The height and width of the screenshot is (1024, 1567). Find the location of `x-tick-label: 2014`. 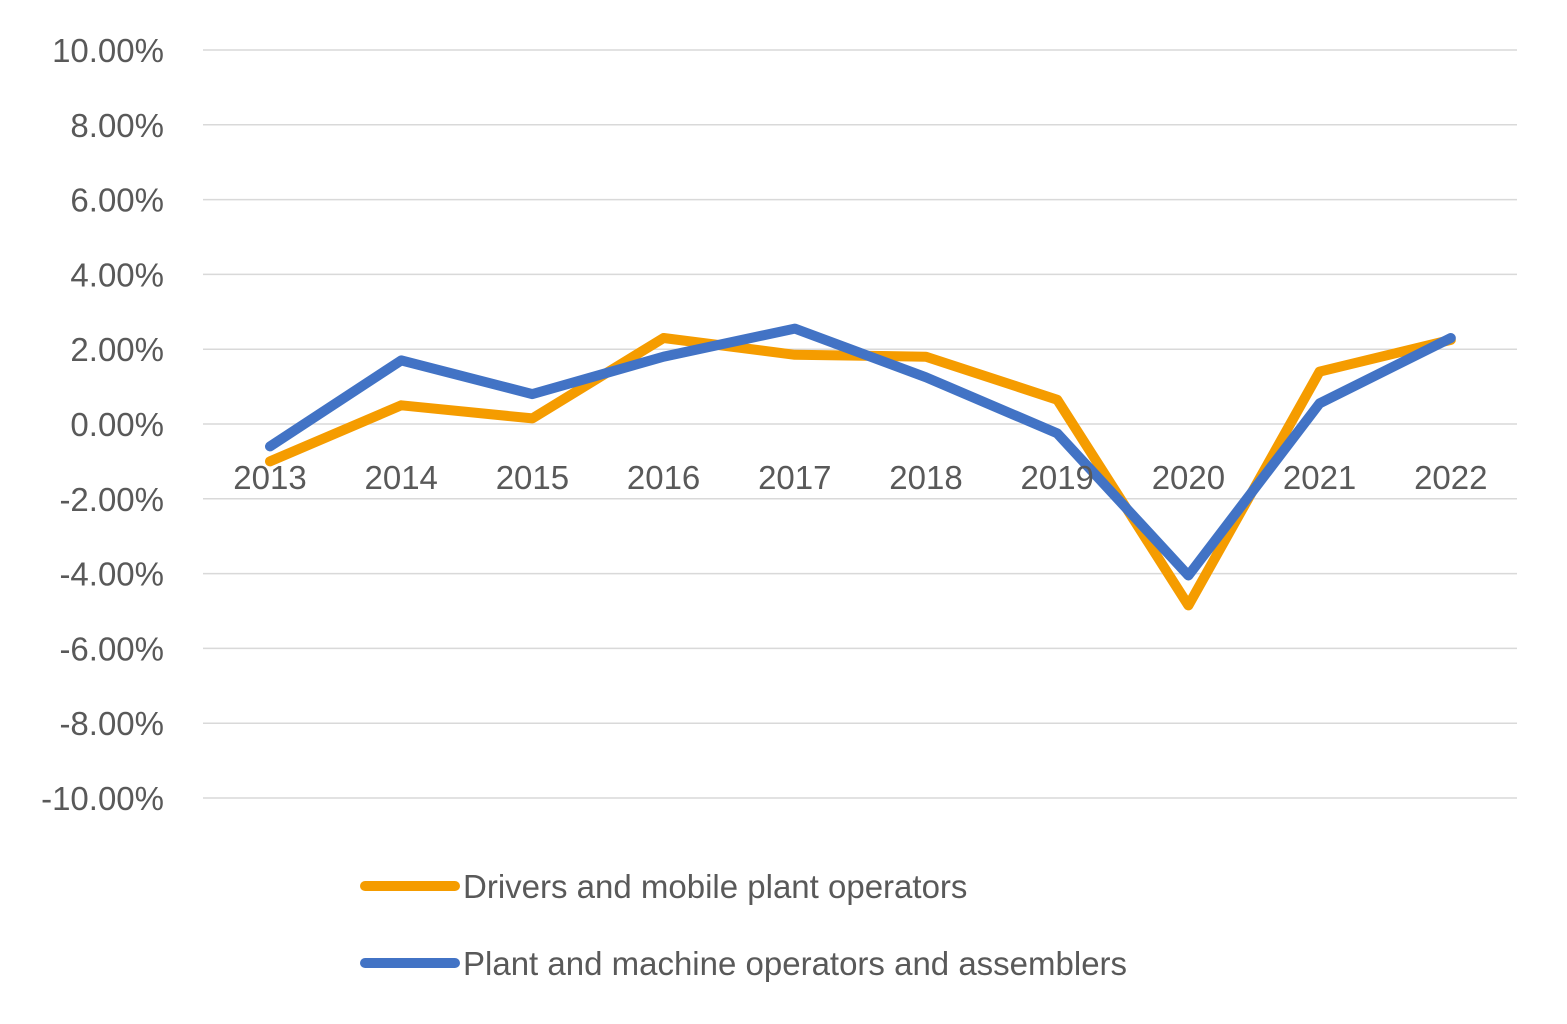

x-tick-label: 2014 is located at coordinates (400, 477).